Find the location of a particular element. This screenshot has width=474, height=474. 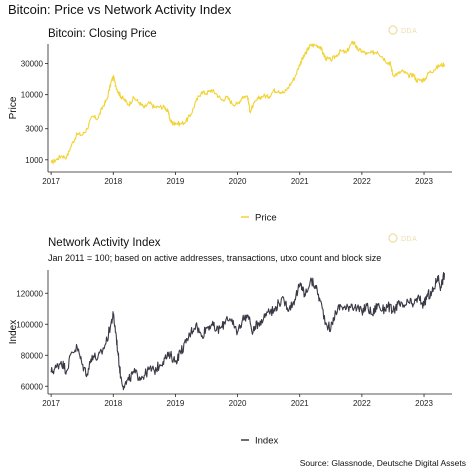

index-y-tick-label: 80000 is located at coordinates (32, 355).